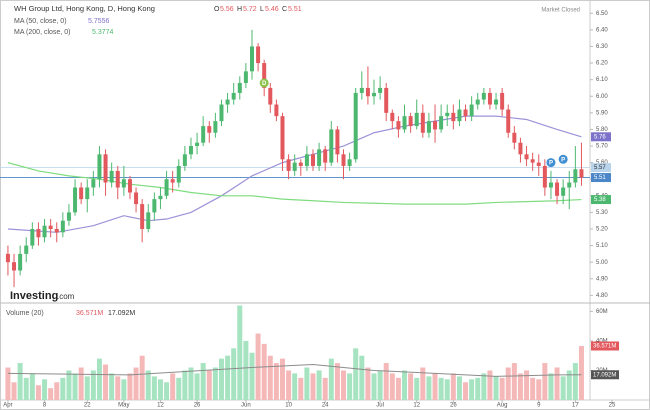 The width and height of the screenshot is (650, 410). What do you see at coordinates (602, 230) in the screenshot?
I see `y-tick-label: 5.20` at bounding box center [602, 230].